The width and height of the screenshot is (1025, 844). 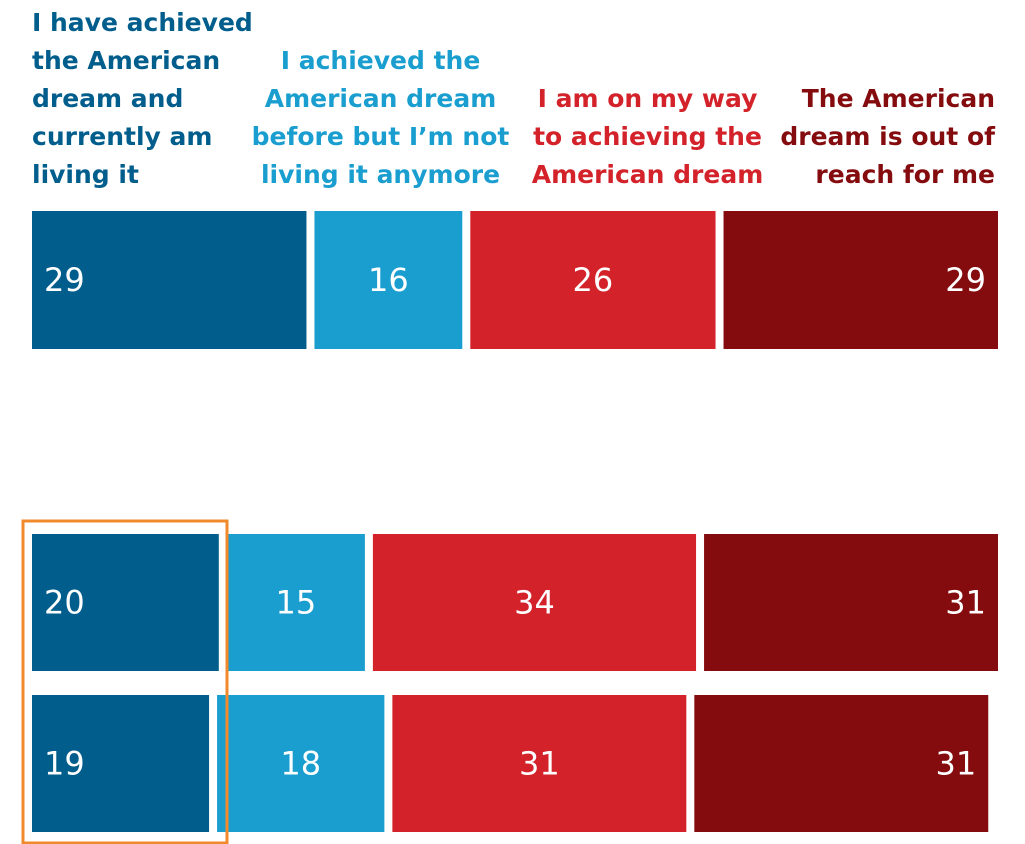 What do you see at coordinates (125, 681) in the screenshot?
I see `highlight-box` at bounding box center [125, 681].